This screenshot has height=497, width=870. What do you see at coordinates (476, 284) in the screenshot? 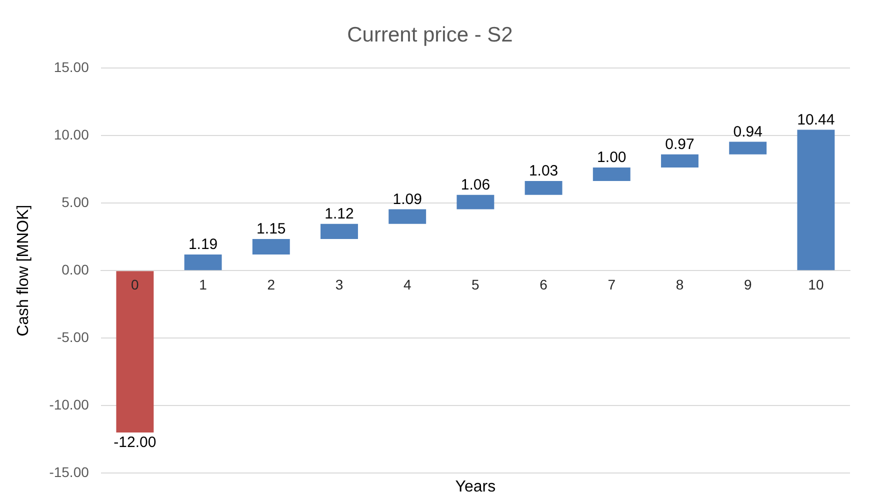
I see `x-tick-label: 5` at bounding box center [476, 284].